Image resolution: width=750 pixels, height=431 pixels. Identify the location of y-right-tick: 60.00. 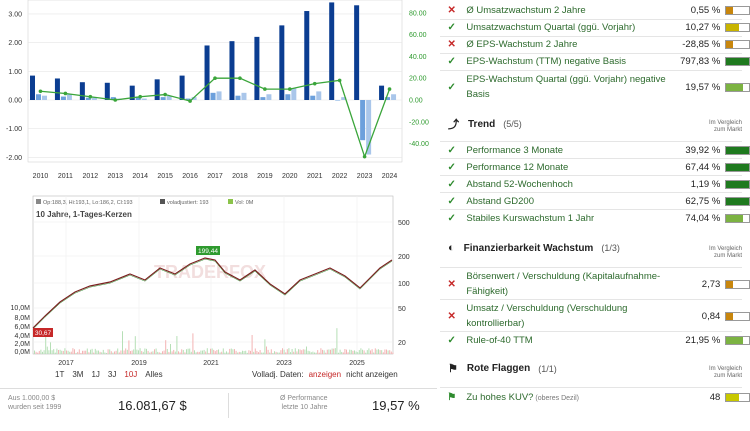
(418, 35).